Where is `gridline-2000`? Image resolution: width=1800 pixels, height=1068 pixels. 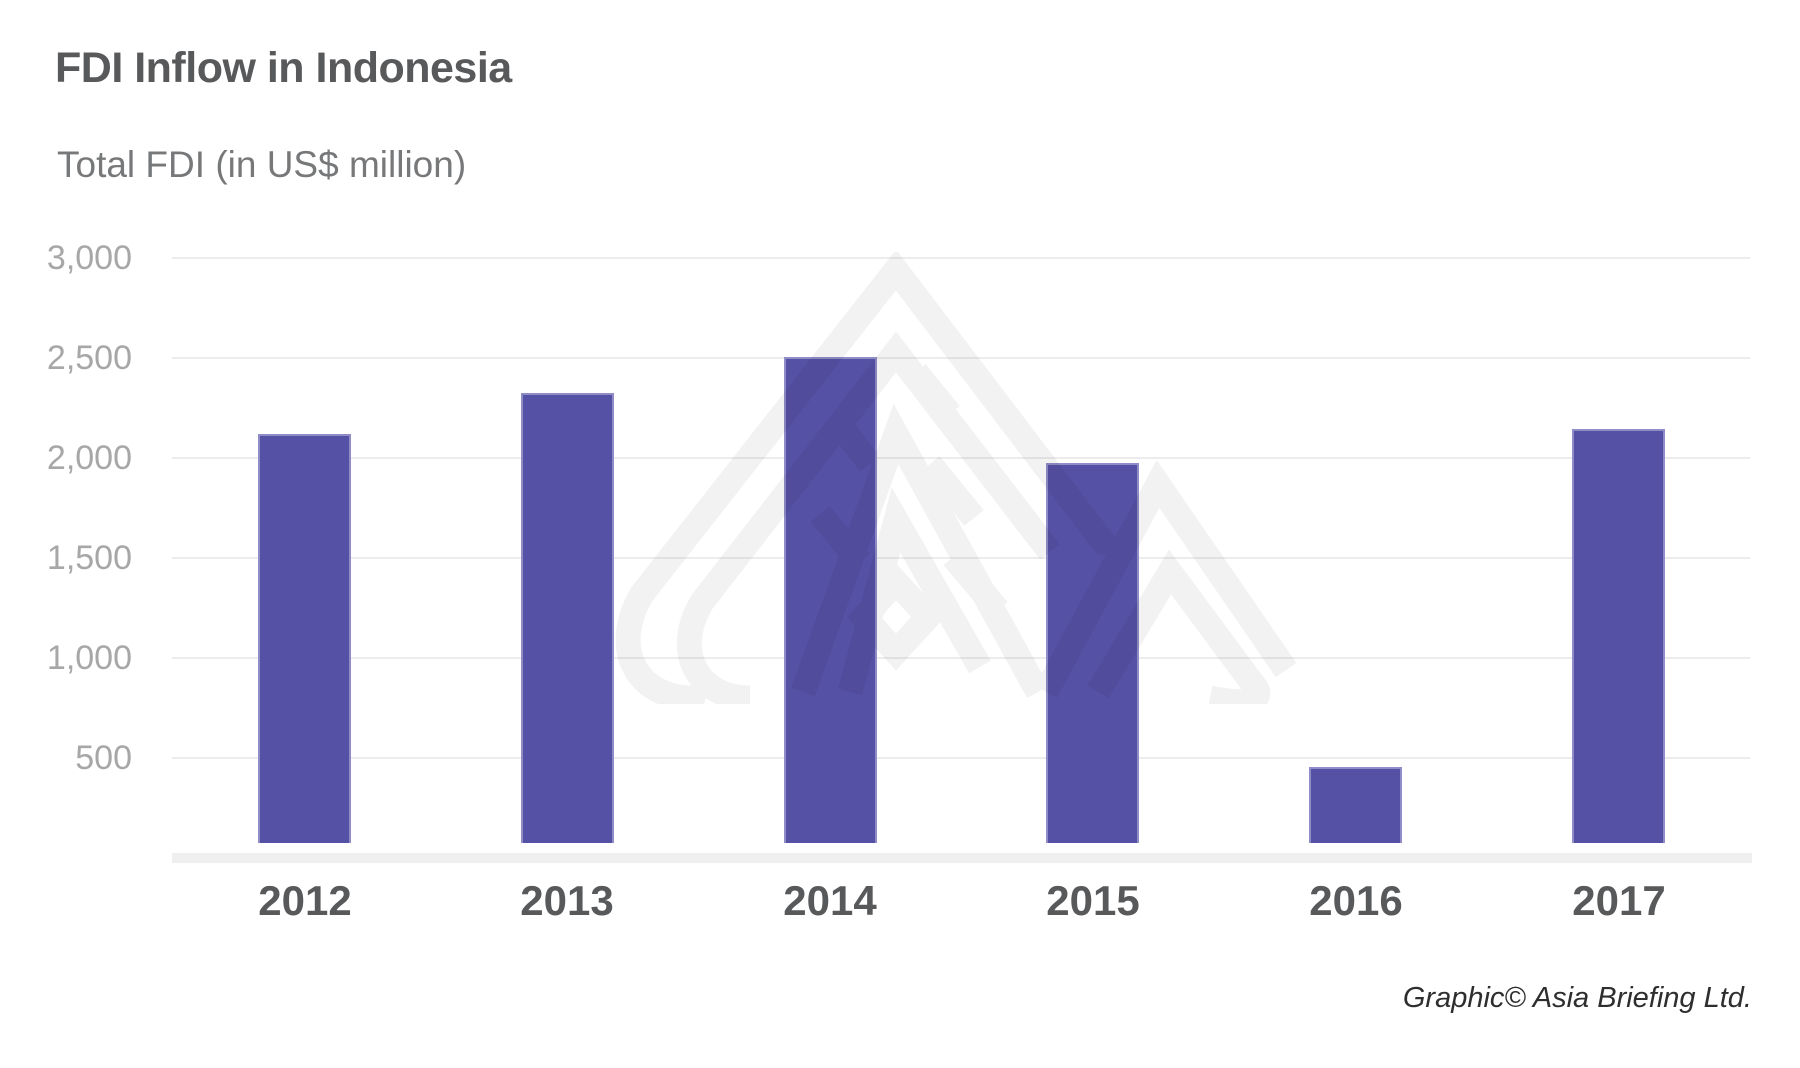 gridline-2000 is located at coordinates (961, 458).